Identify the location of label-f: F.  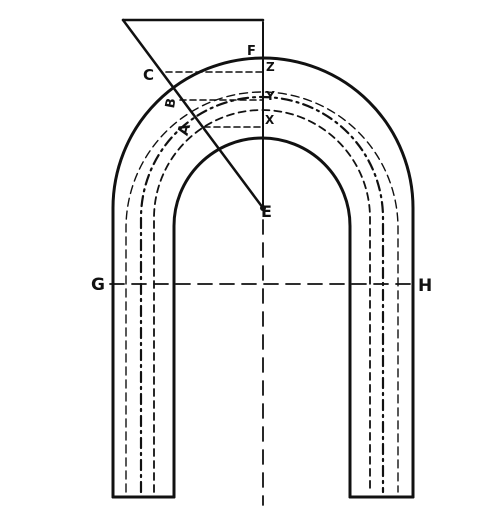
(251, 51).